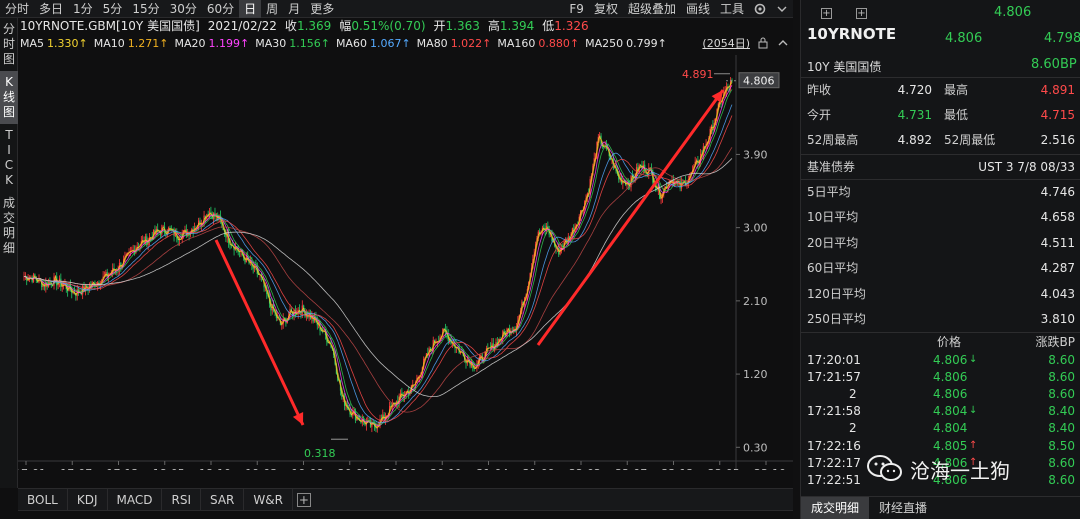 Image resolution: width=1080 pixels, height=519 pixels. I want to click on tab-timeshare: 分时图, so click(8, 44).